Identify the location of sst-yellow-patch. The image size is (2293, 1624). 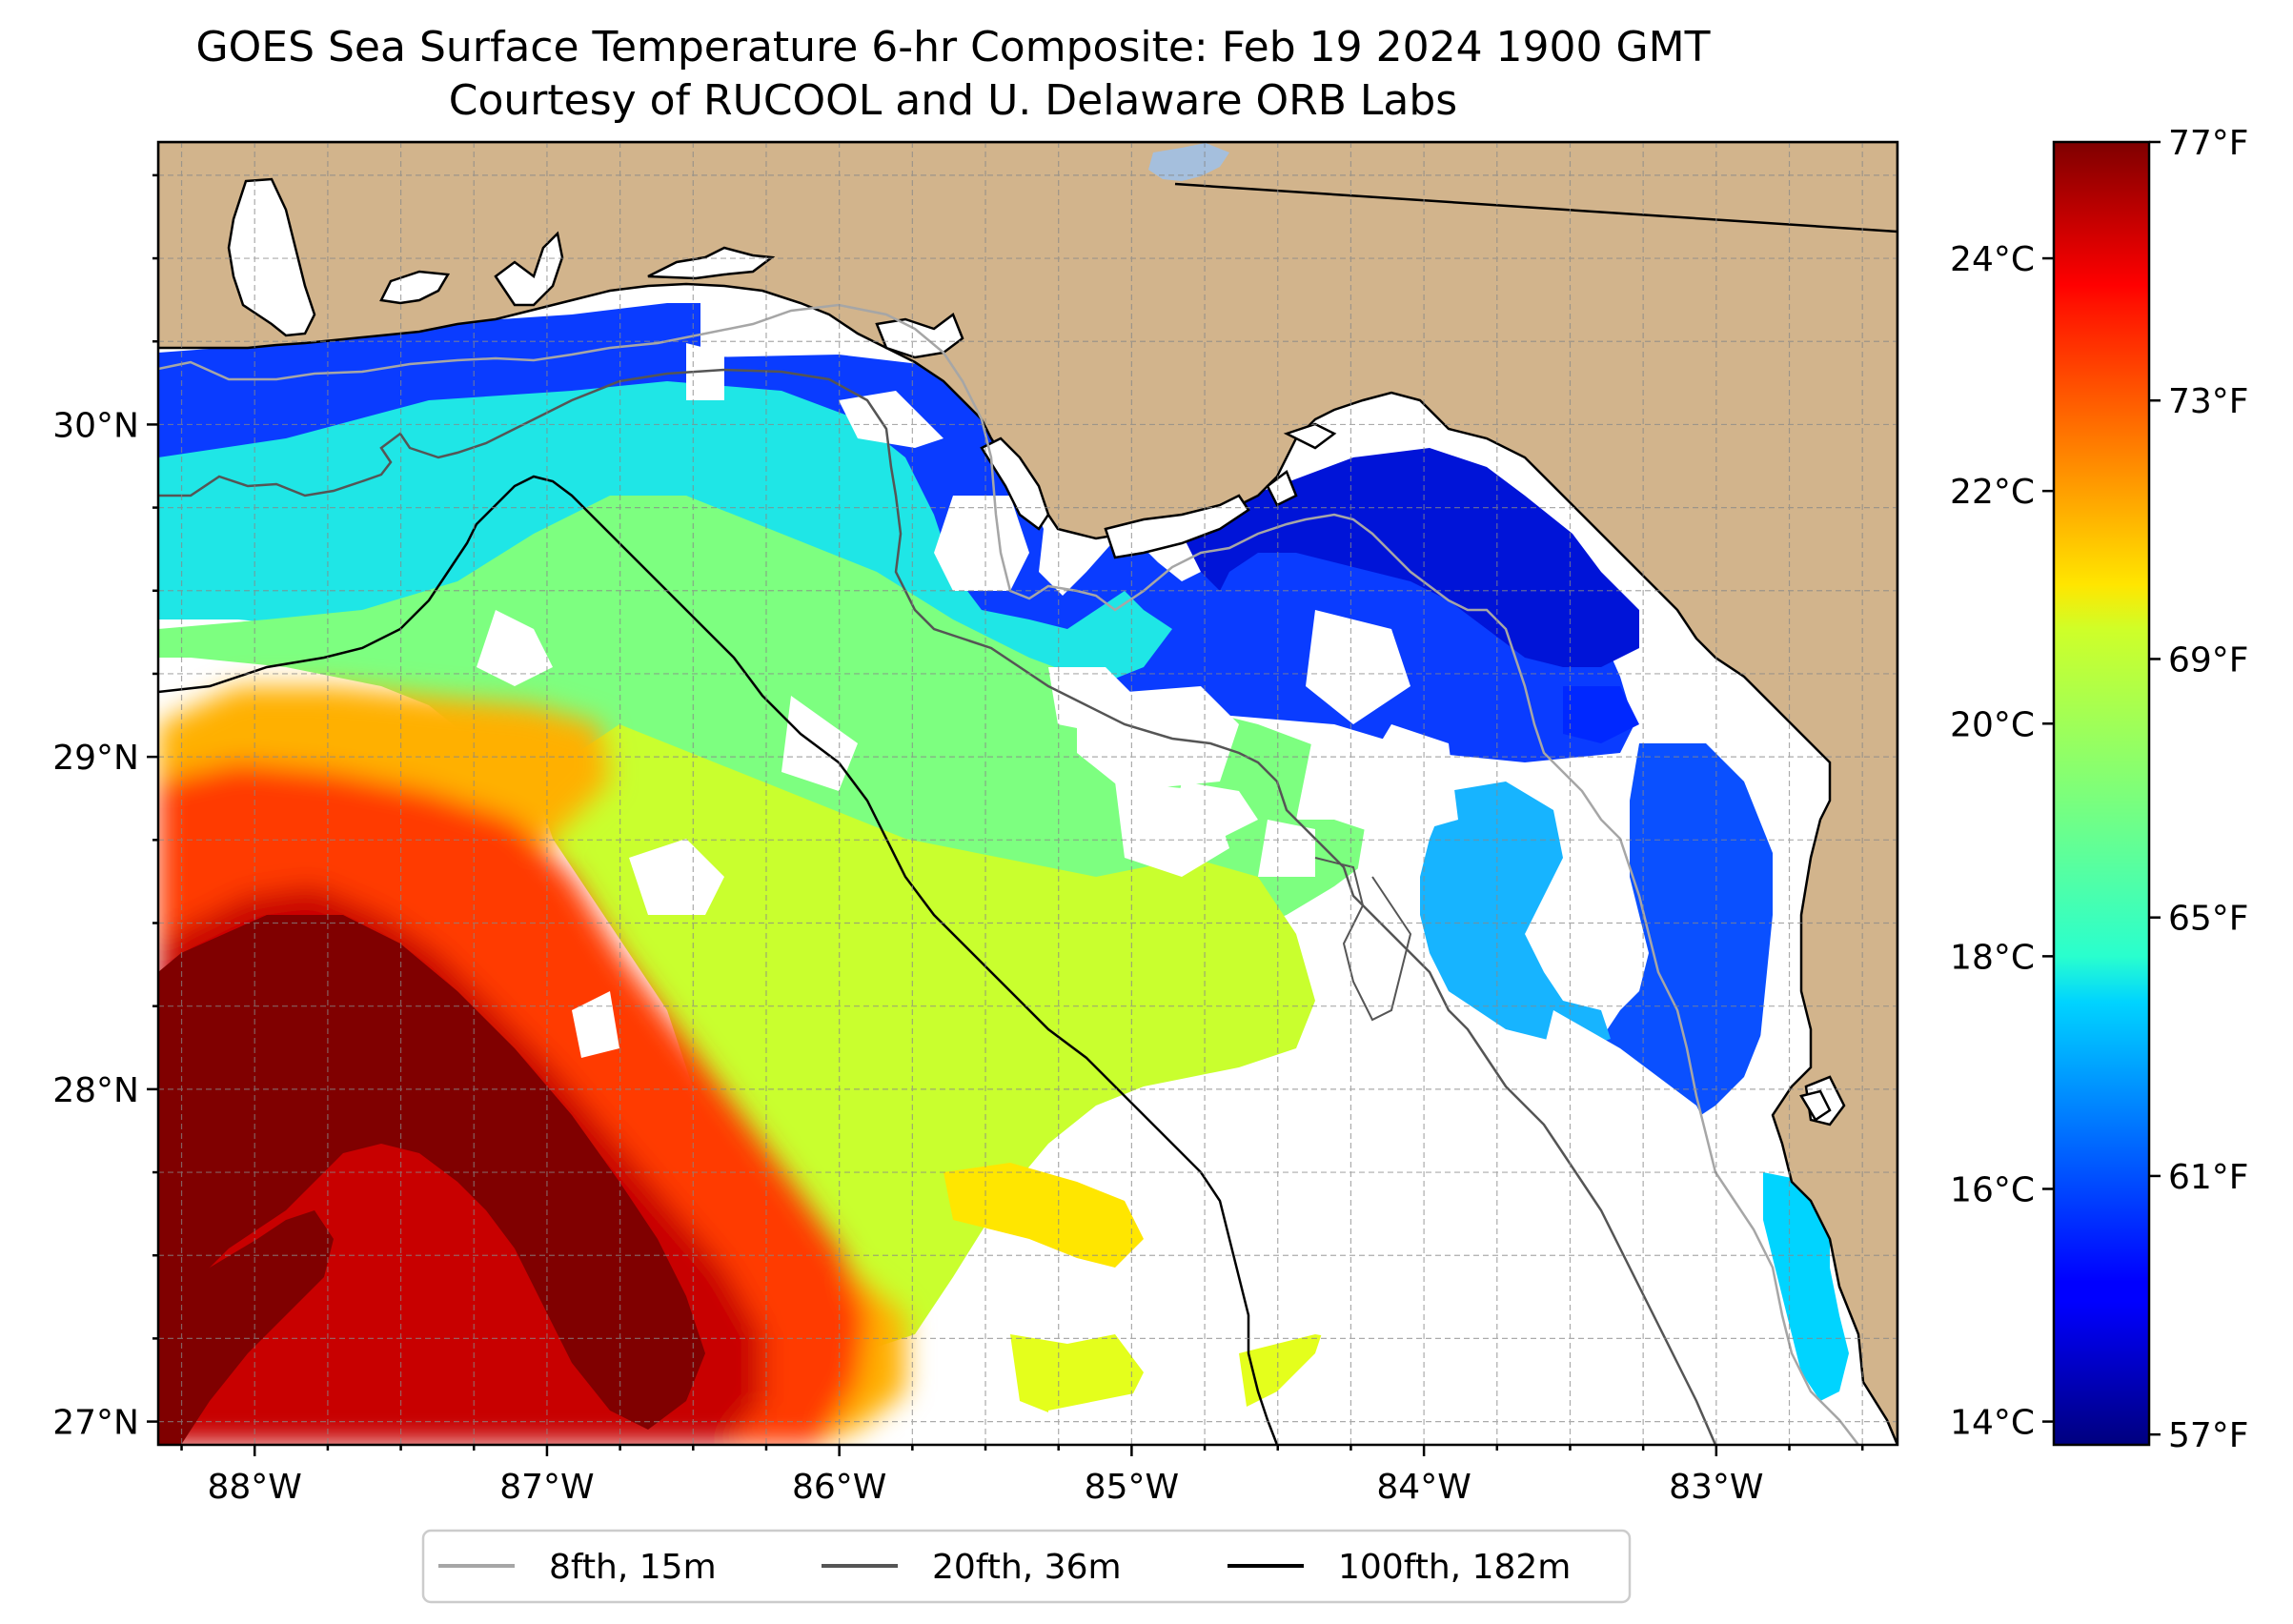
(1044, 1215).